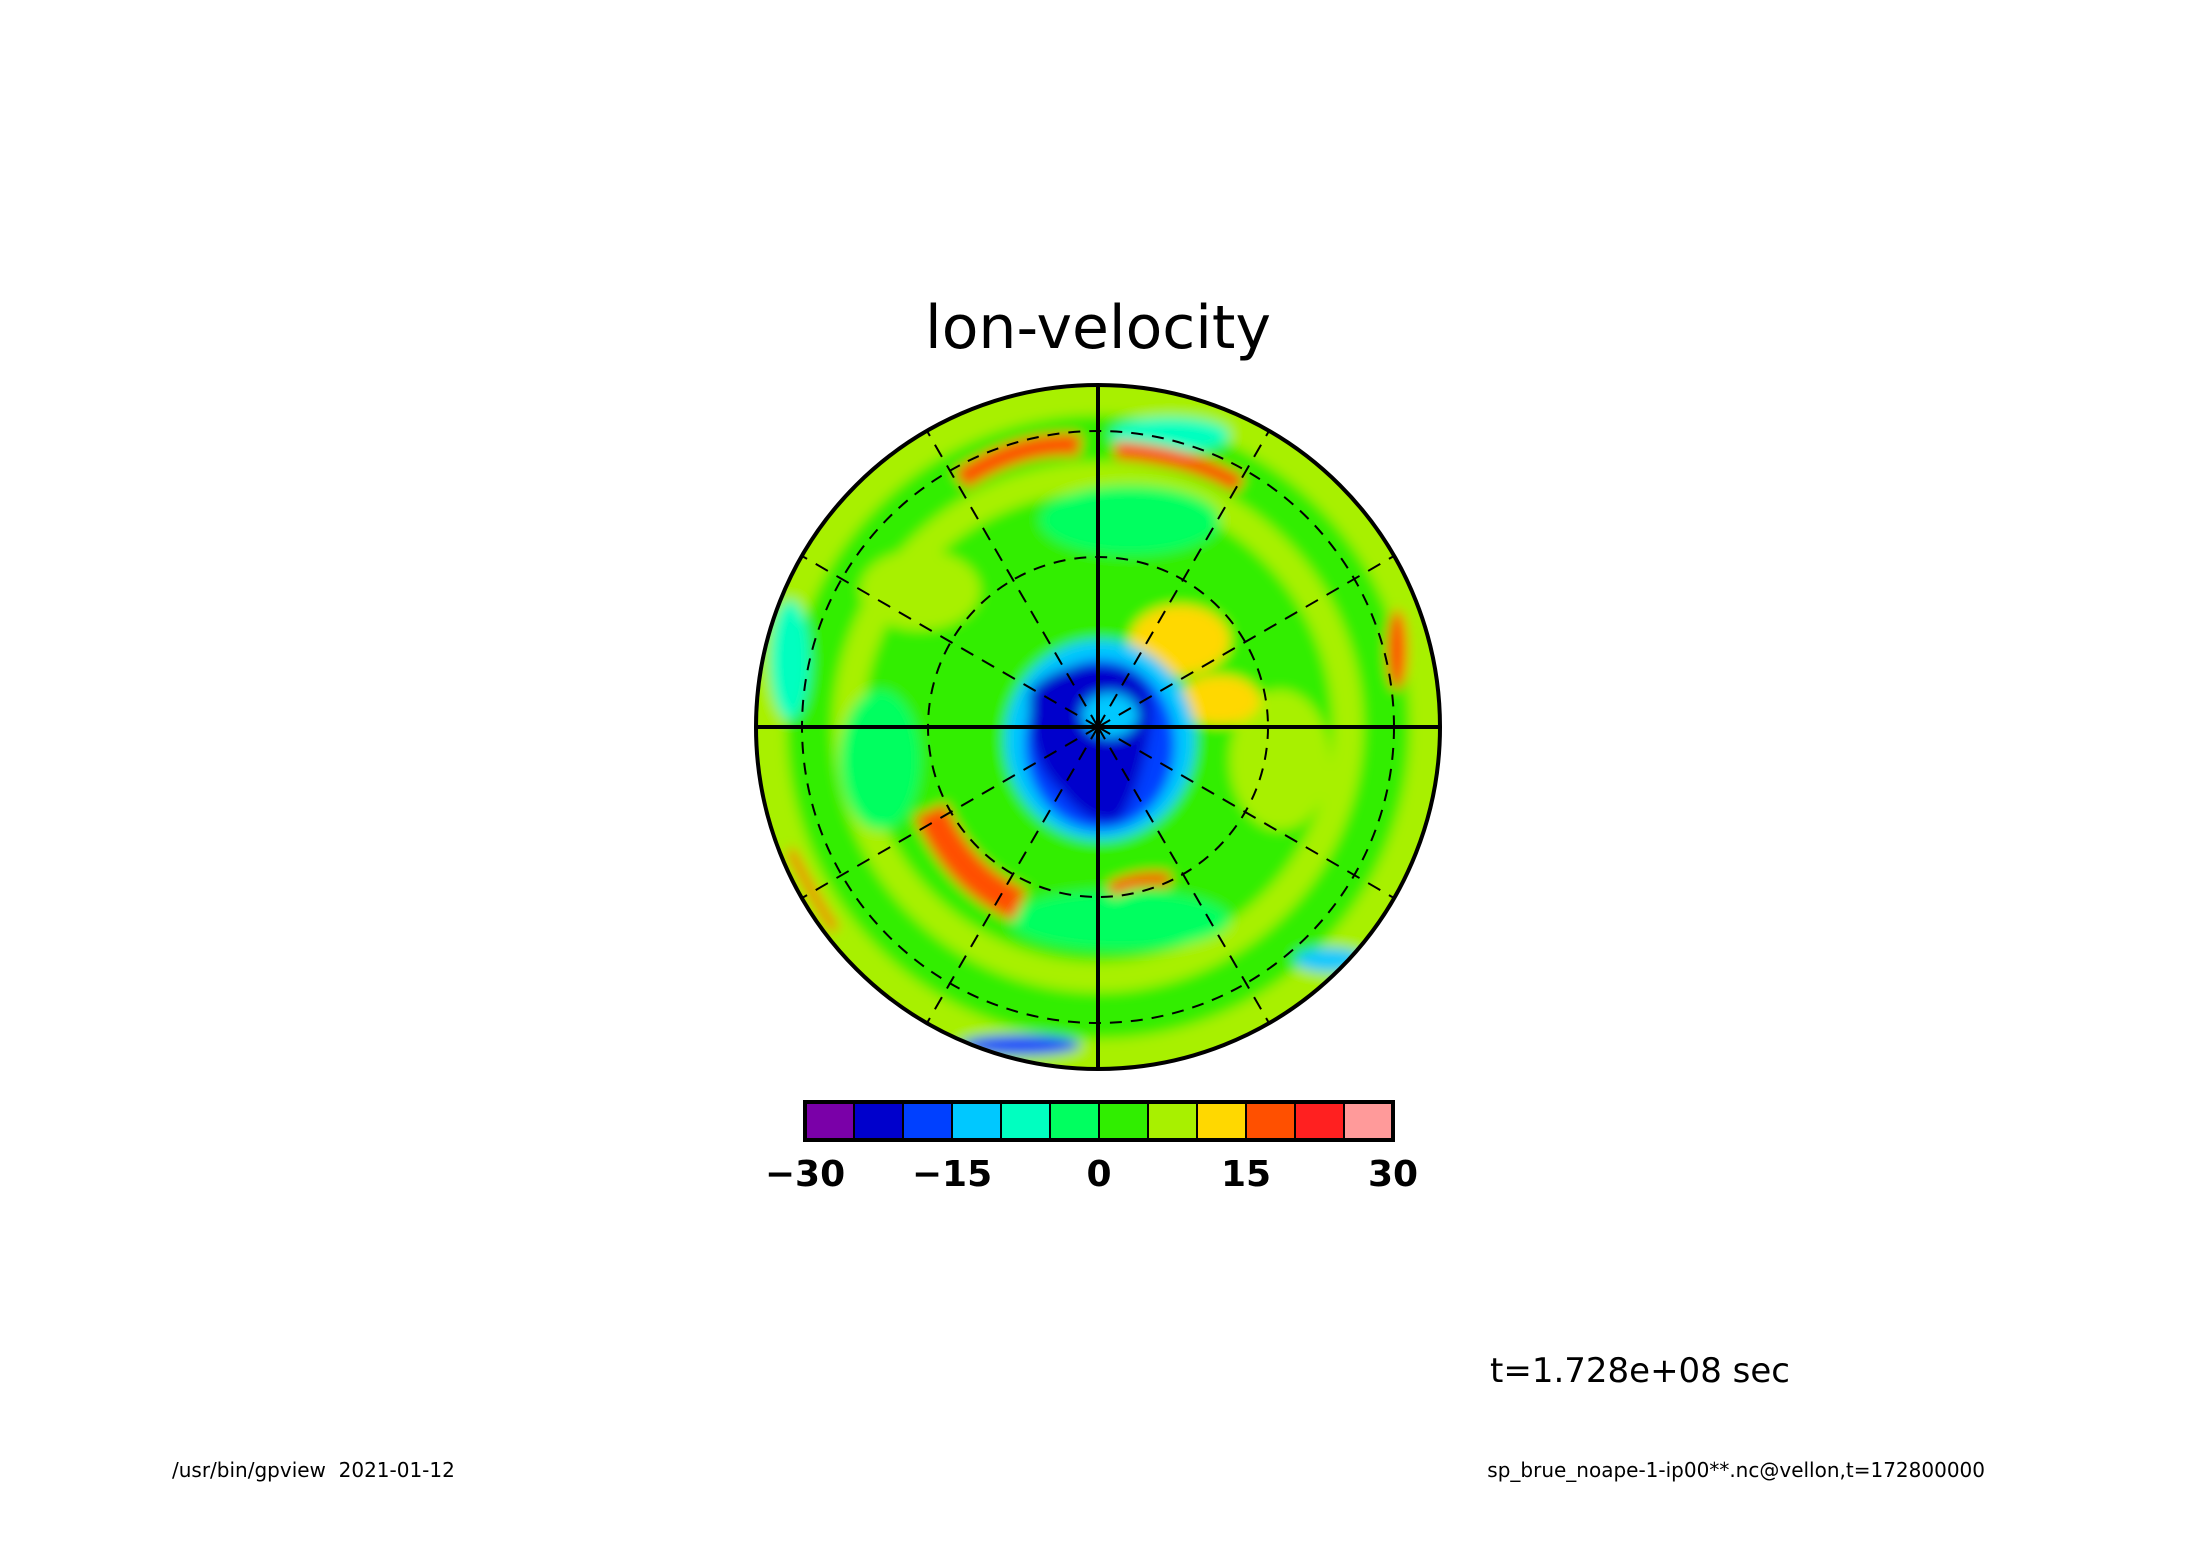  I want to click on field-patch-lower, so click(1120, 920).